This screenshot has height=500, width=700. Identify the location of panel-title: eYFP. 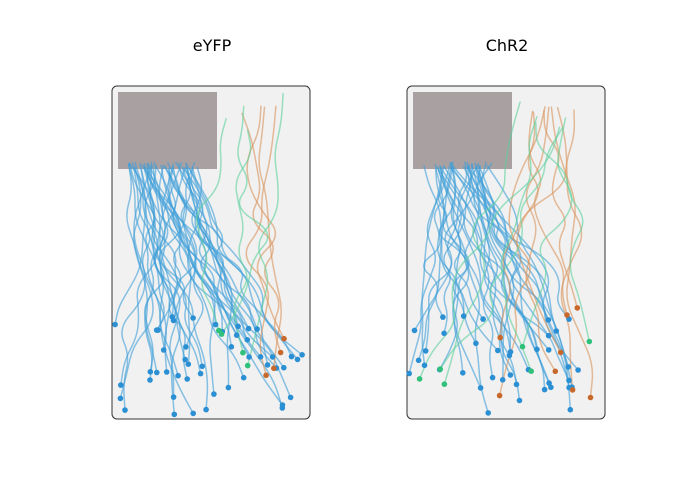
(212, 45).